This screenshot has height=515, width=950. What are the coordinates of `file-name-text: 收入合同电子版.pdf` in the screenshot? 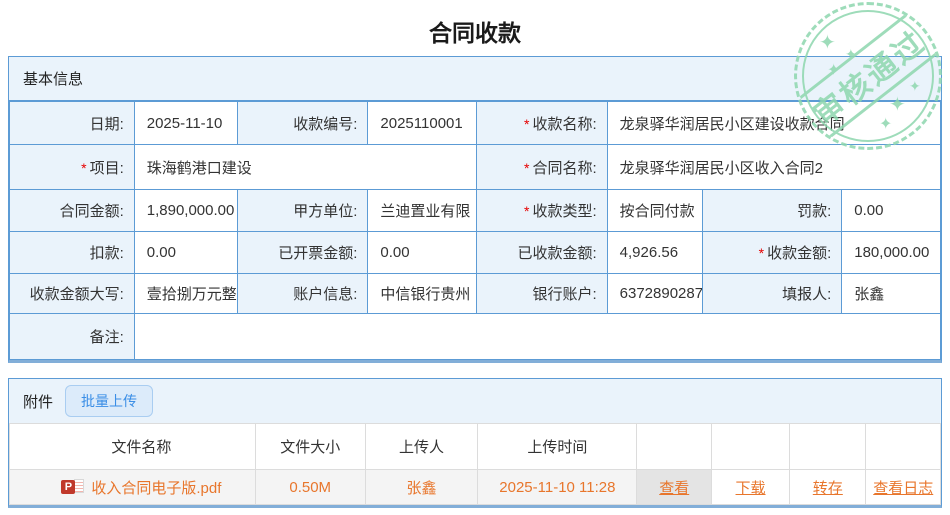 It's located at (156, 488).